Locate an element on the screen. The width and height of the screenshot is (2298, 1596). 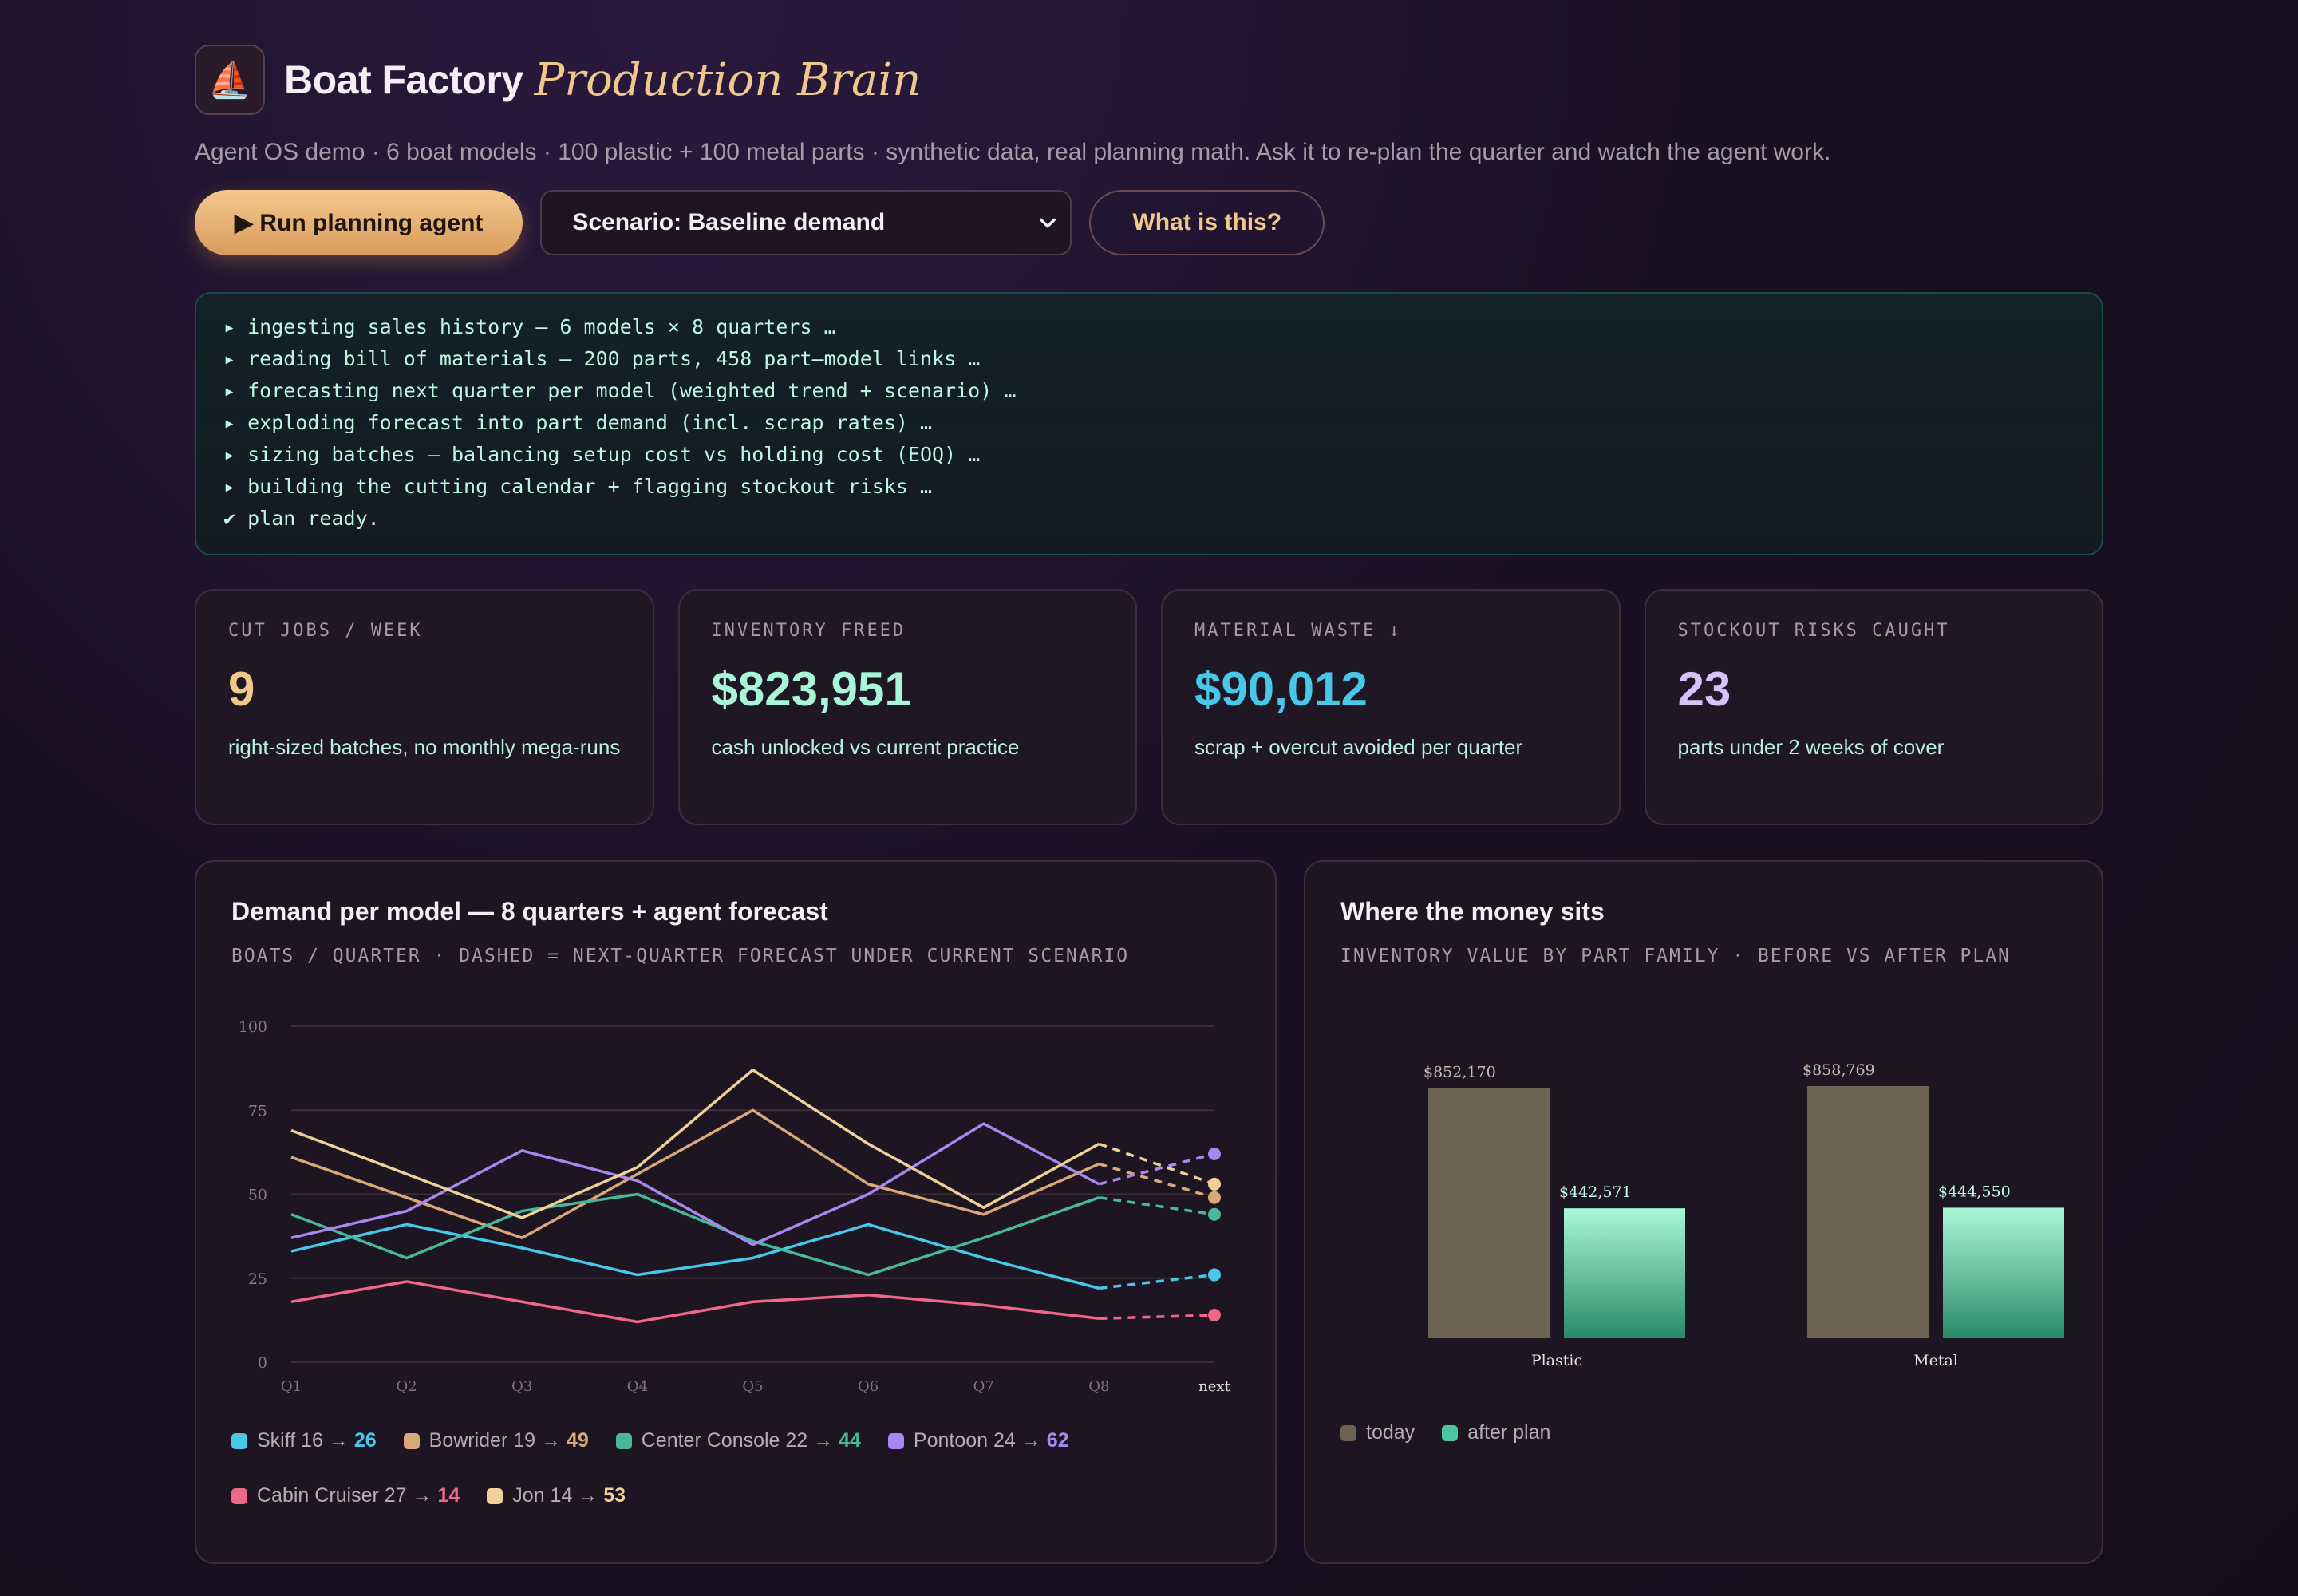
legend-label: after plan is located at coordinates (1509, 1432).